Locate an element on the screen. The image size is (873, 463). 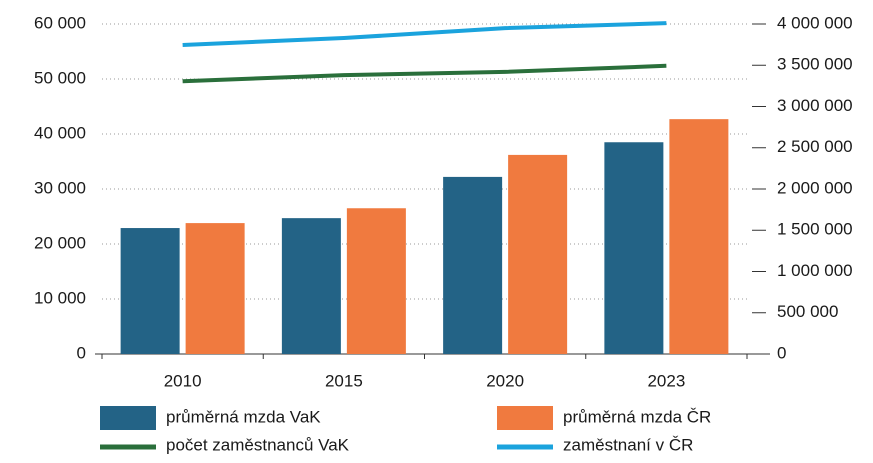
legend-label: zaměstnaní v ČR is located at coordinates (628, 444).